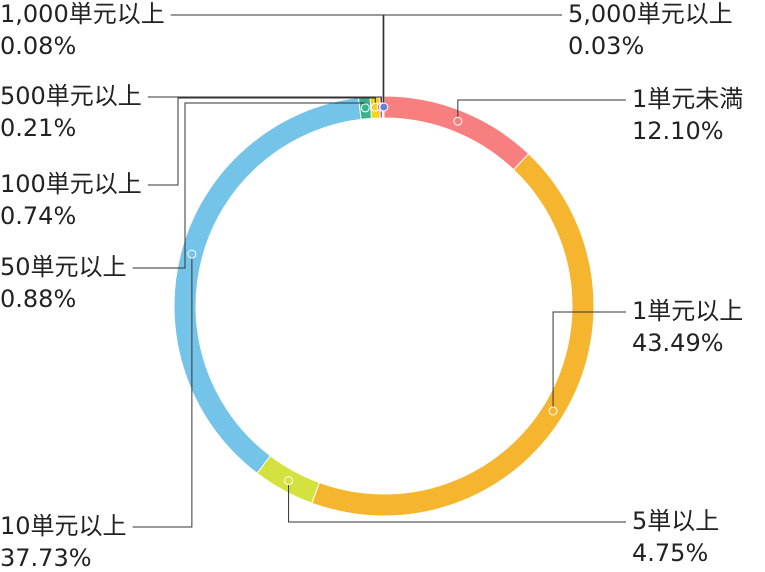  What do you see at coordinates (63, 267) in the screenshot?
I see `label-name: 50単元以上` at bounding box center [63, 267].